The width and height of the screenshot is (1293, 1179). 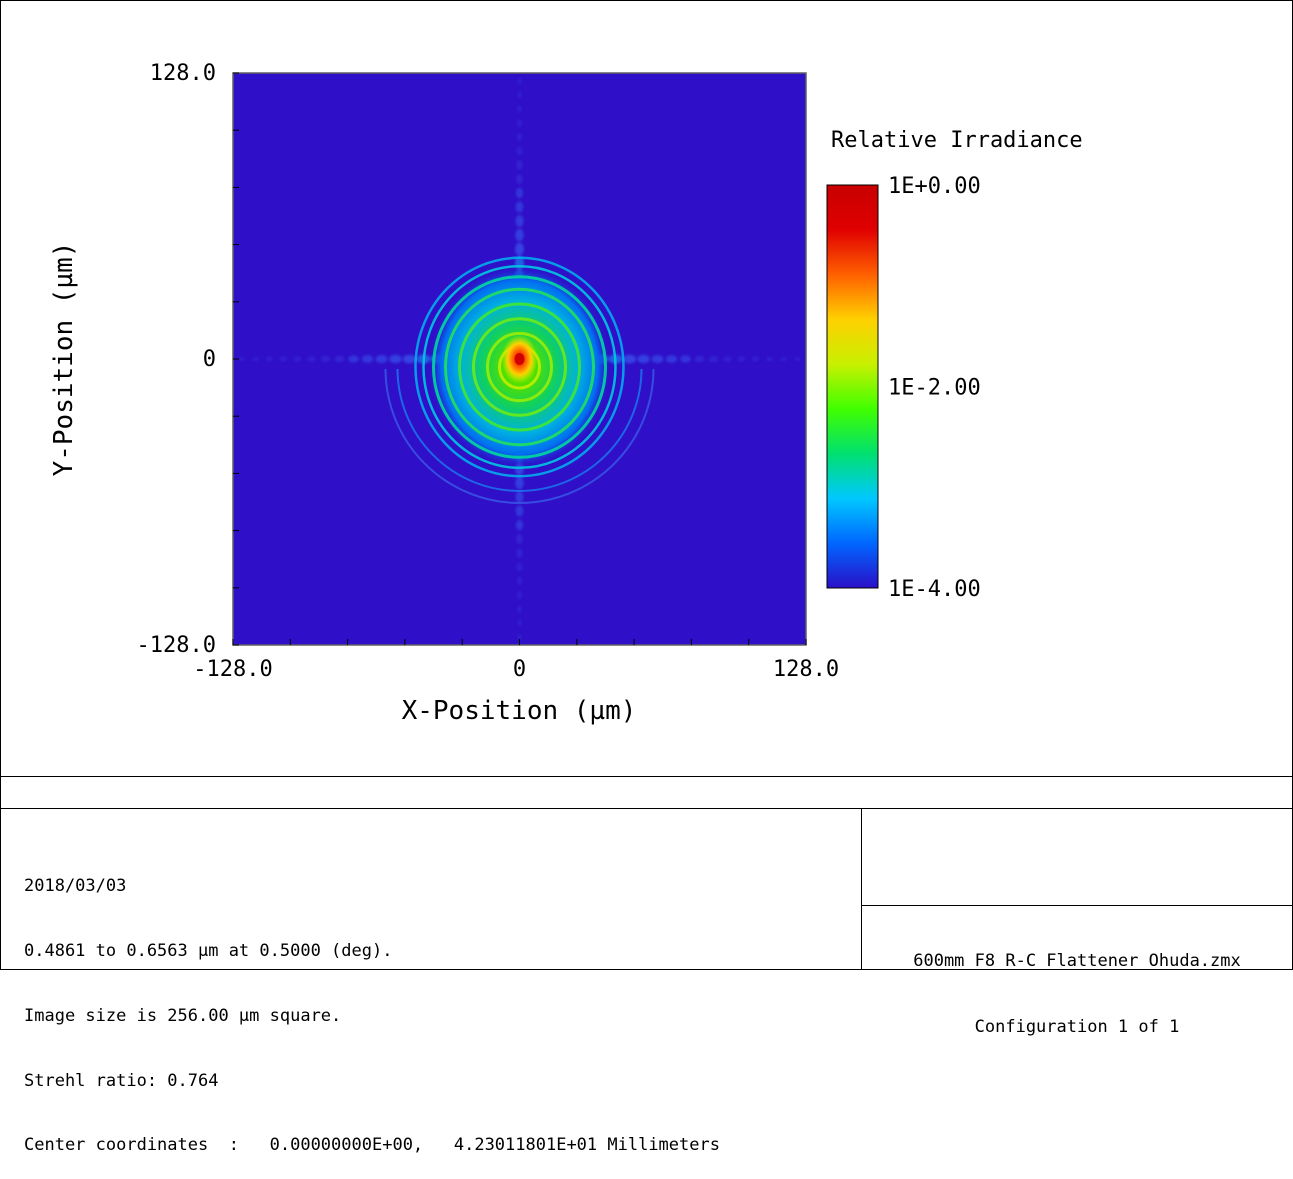 What do you see at coordinates (121, 1080) in the screenshot?
I see `info-strehl: Strehl ratio: 0.764` at bounding box center [121, 1080].